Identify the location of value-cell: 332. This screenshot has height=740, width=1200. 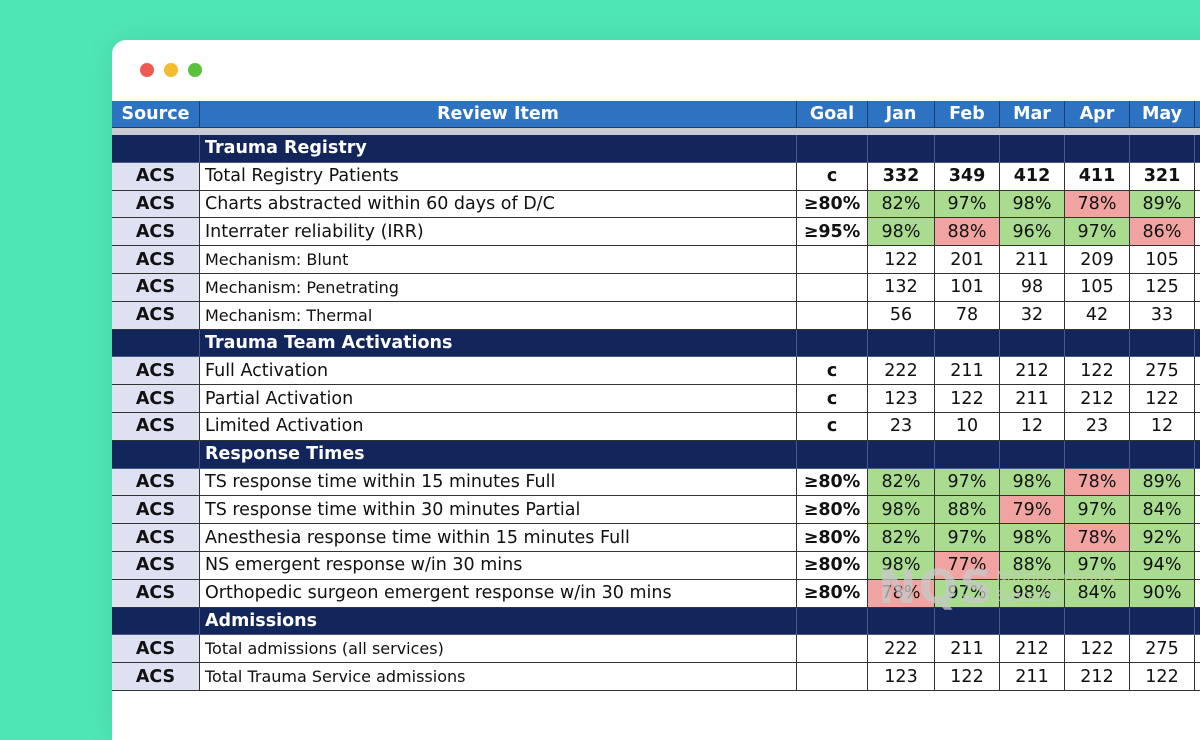
(901, 176).